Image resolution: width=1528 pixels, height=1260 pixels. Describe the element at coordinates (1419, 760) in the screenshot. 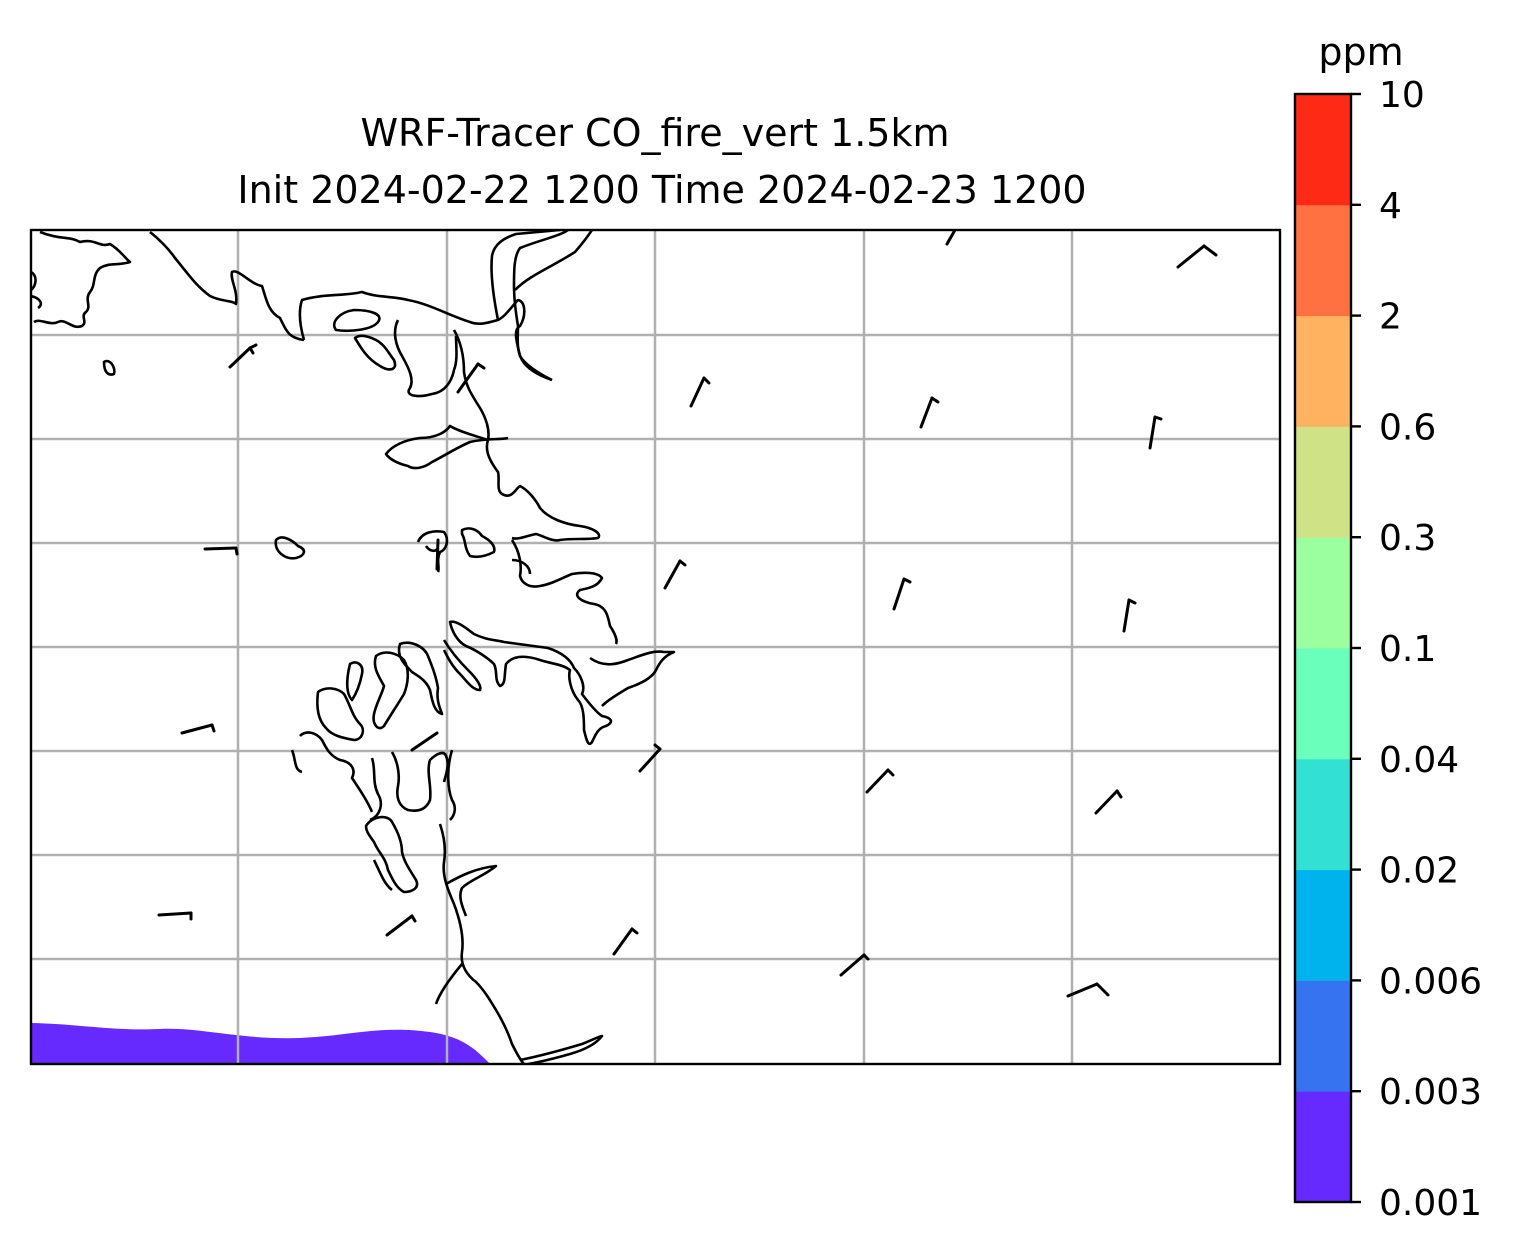

I see `colorbar-tick-label: 0.04` at that location.